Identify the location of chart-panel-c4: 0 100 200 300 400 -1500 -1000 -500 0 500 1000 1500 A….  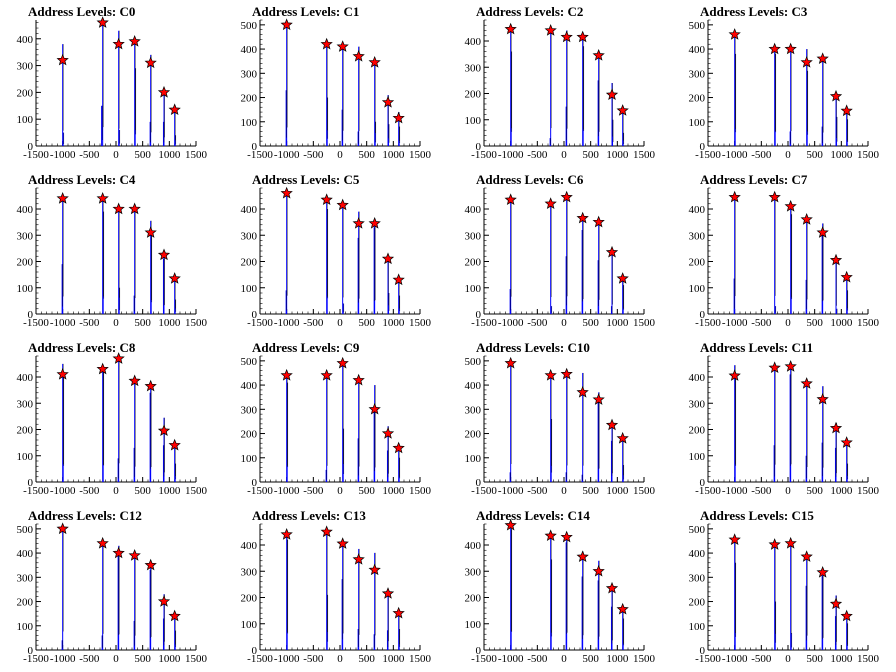
(112, 252).